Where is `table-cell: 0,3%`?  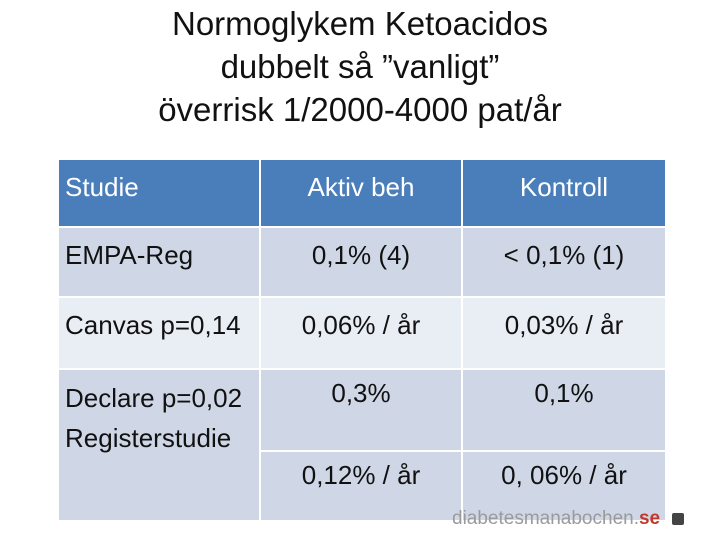
table-cell: 0,3% is located at coordinates (361, 410).